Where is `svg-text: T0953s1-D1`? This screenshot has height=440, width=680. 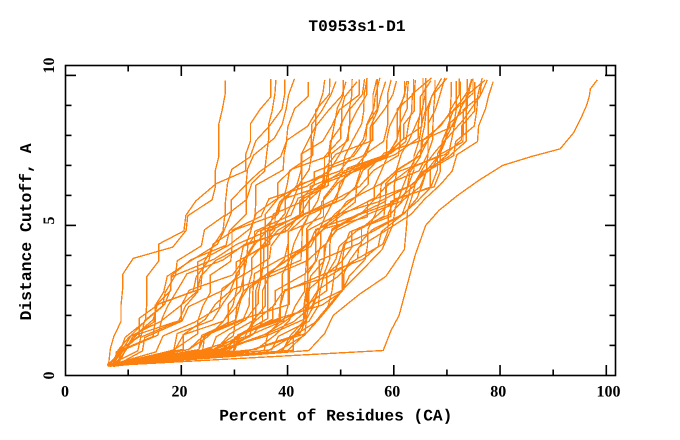
svg-text: T0953s1-D1 is located at coordinates (356, 27).